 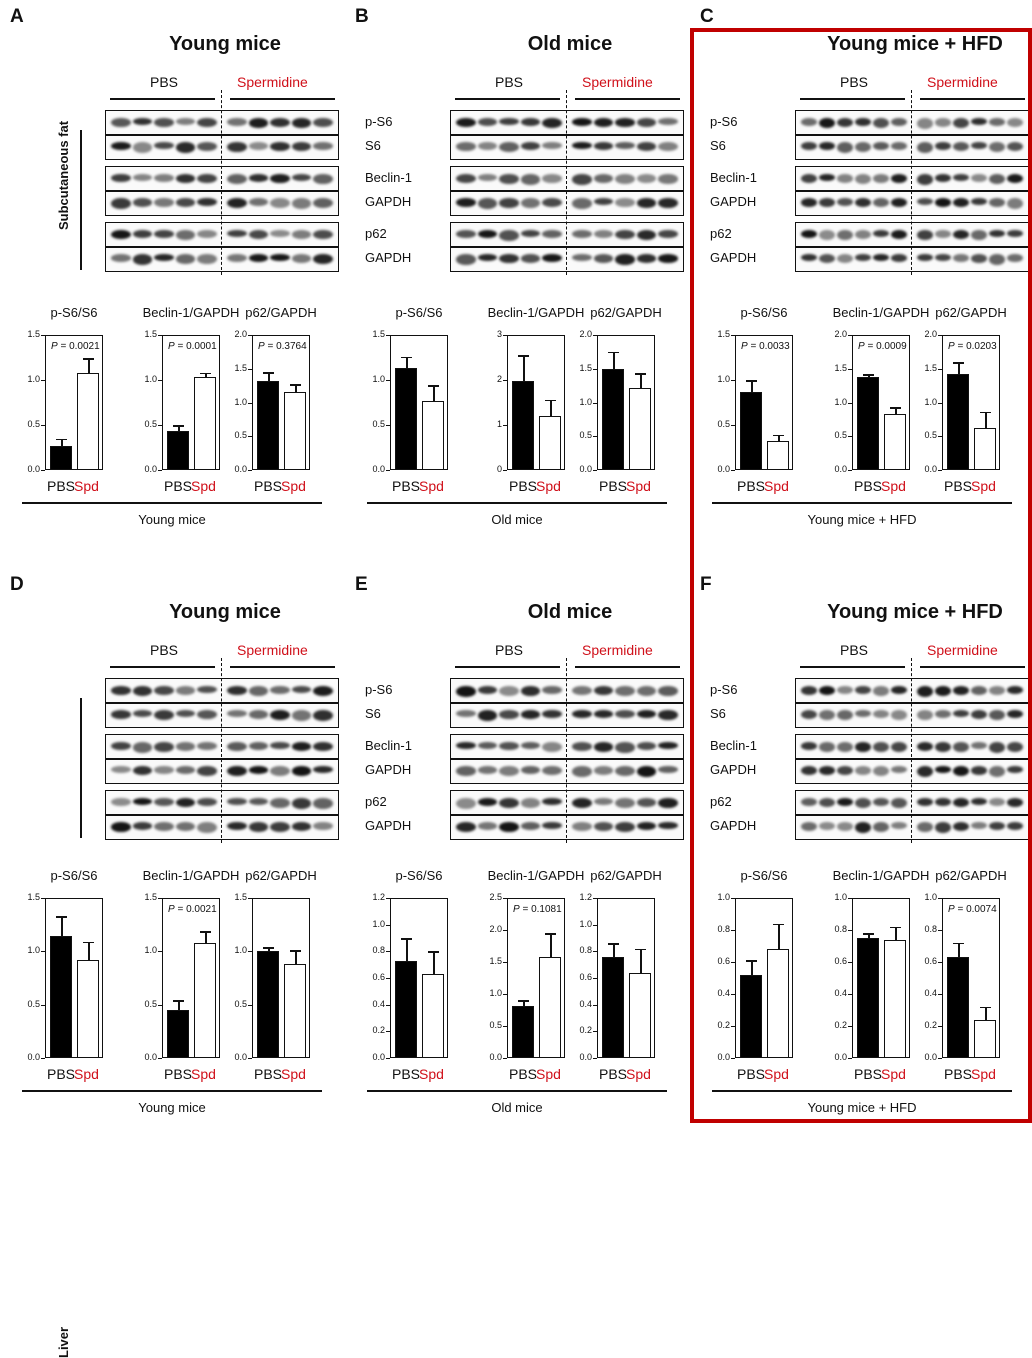 What do you see at coordinates (499, 379) in the screenshot?
I see `y-tick-label: 2` at bounding box center [499, 379].